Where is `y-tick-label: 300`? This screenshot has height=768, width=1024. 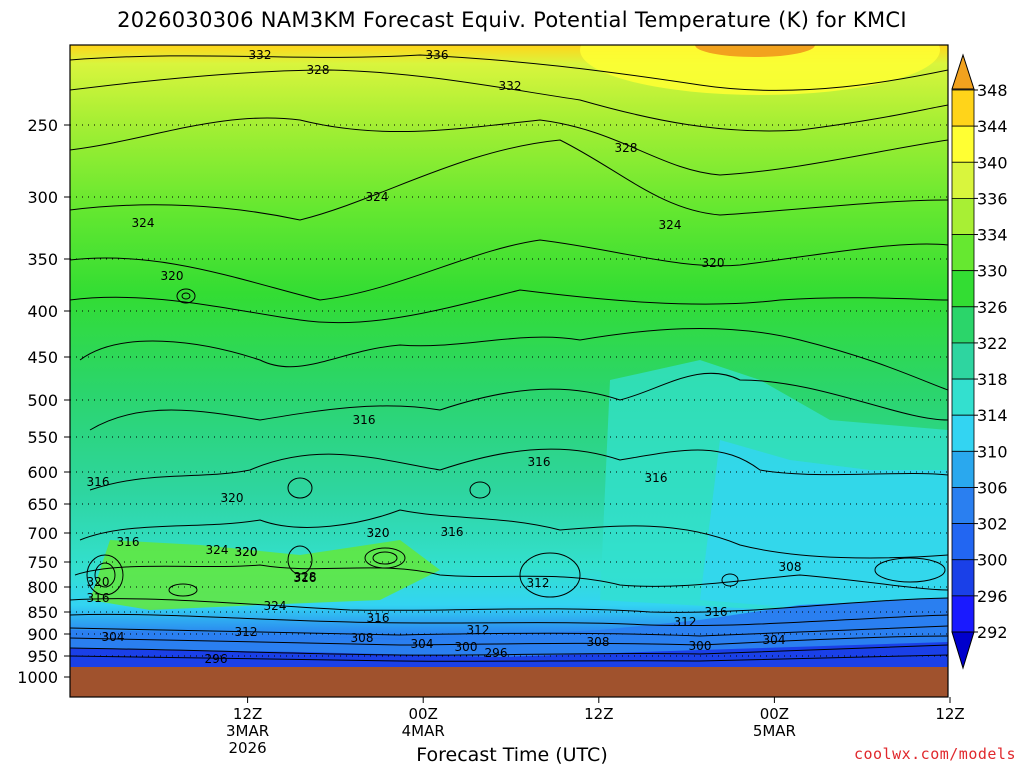 y-tick-label: 300 is located at coordinates (42, 197).